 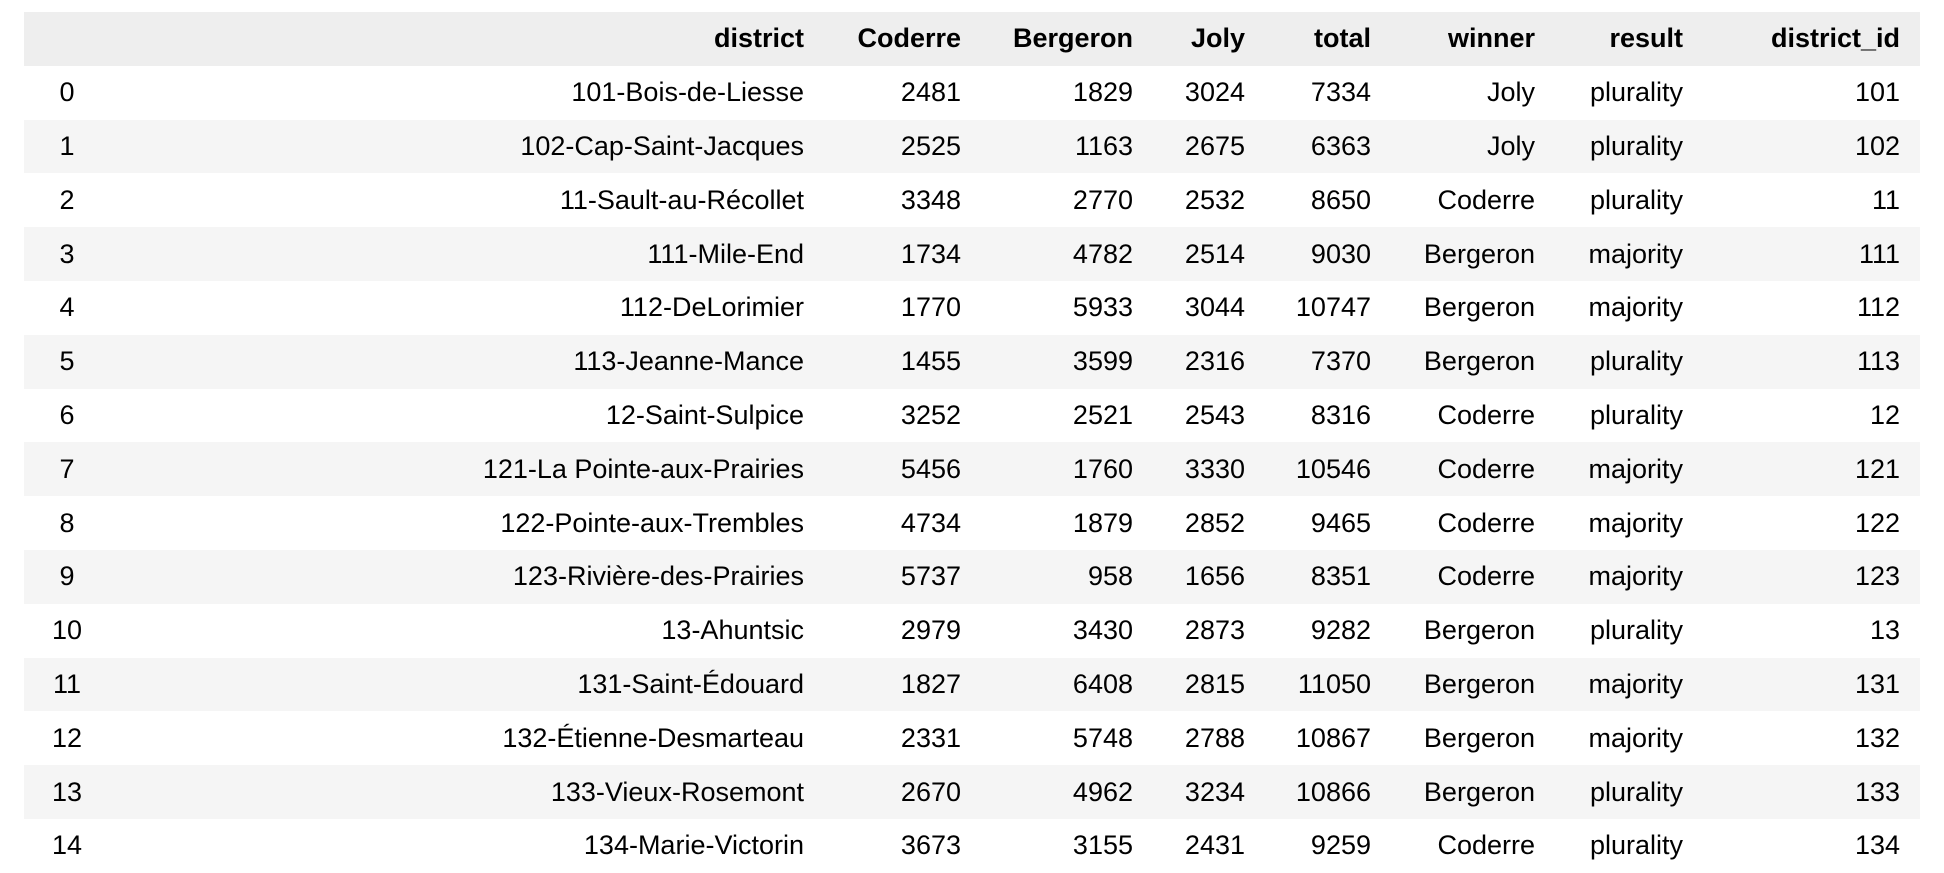 What do you see at coordinates (1214, 361) in the screenshot?
I see `joly-cell: 2316` at bounding box center [1214, 361].